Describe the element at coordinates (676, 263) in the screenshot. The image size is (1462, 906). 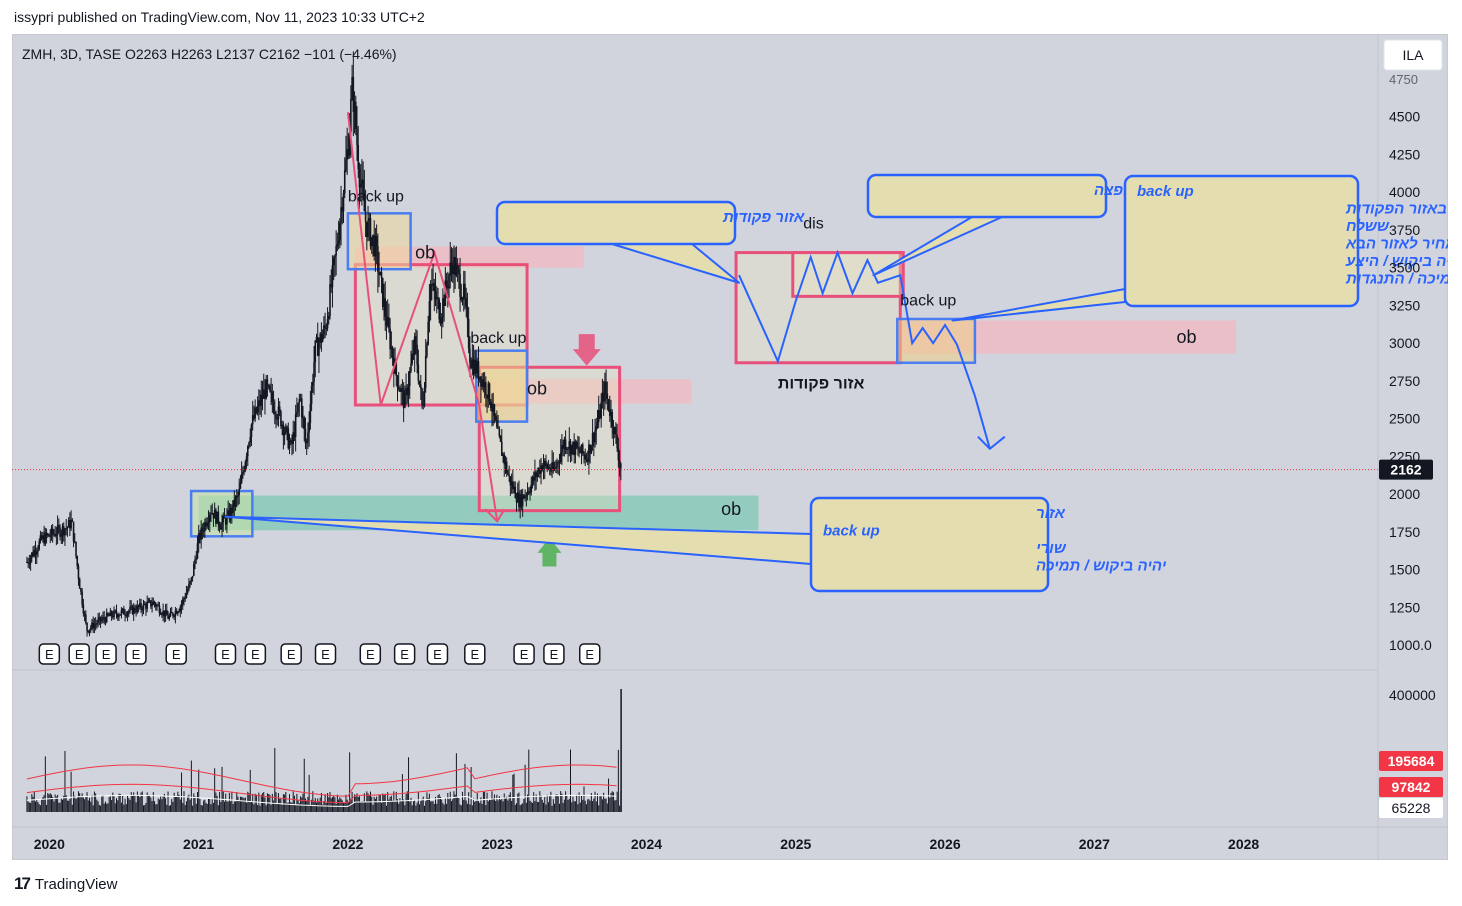
I see `callout-order-zone-pointer` at that location.